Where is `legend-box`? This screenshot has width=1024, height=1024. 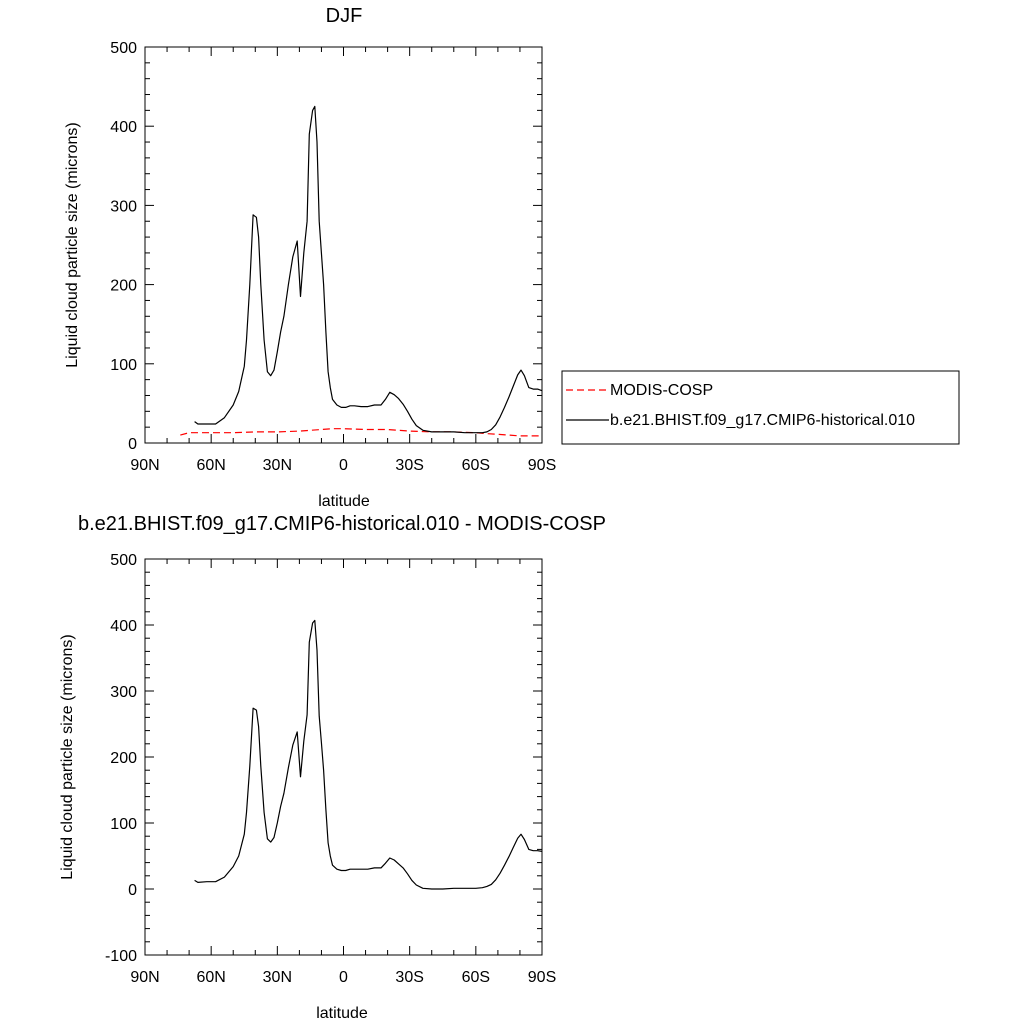
legend-box is located at coordinates (760, 407).